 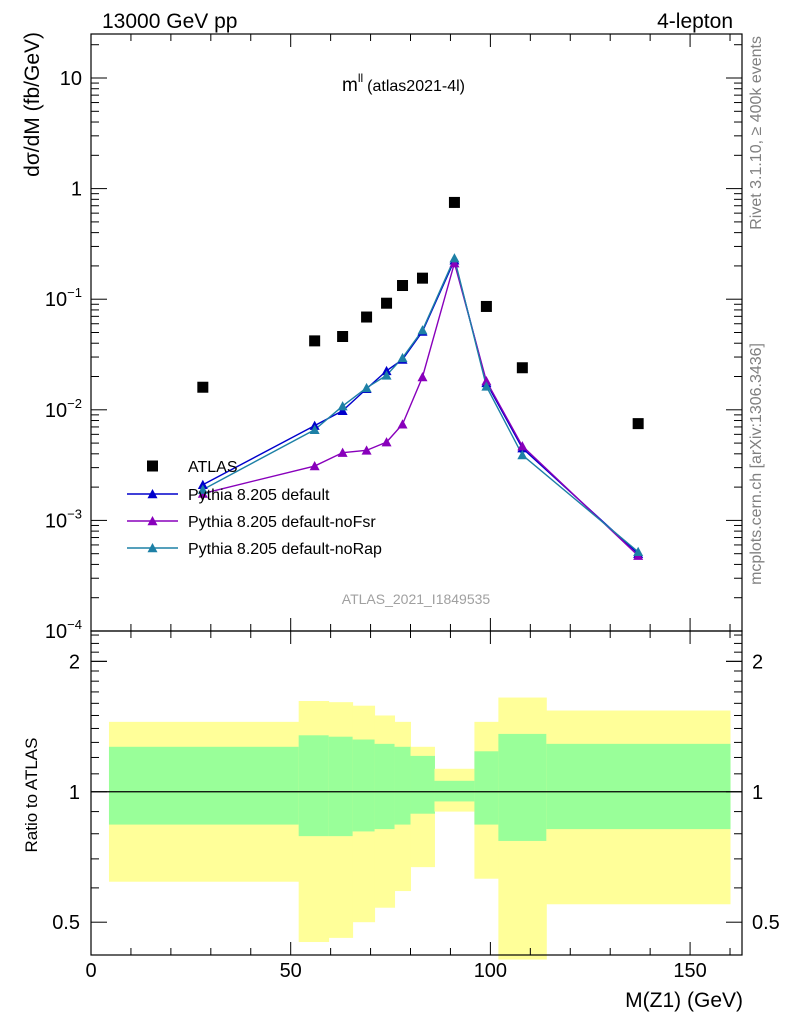 What do you see at coordinates (695, 21) in the screenshot?
I see `header-right: 4-lepton` at bounding box center [695, 21].